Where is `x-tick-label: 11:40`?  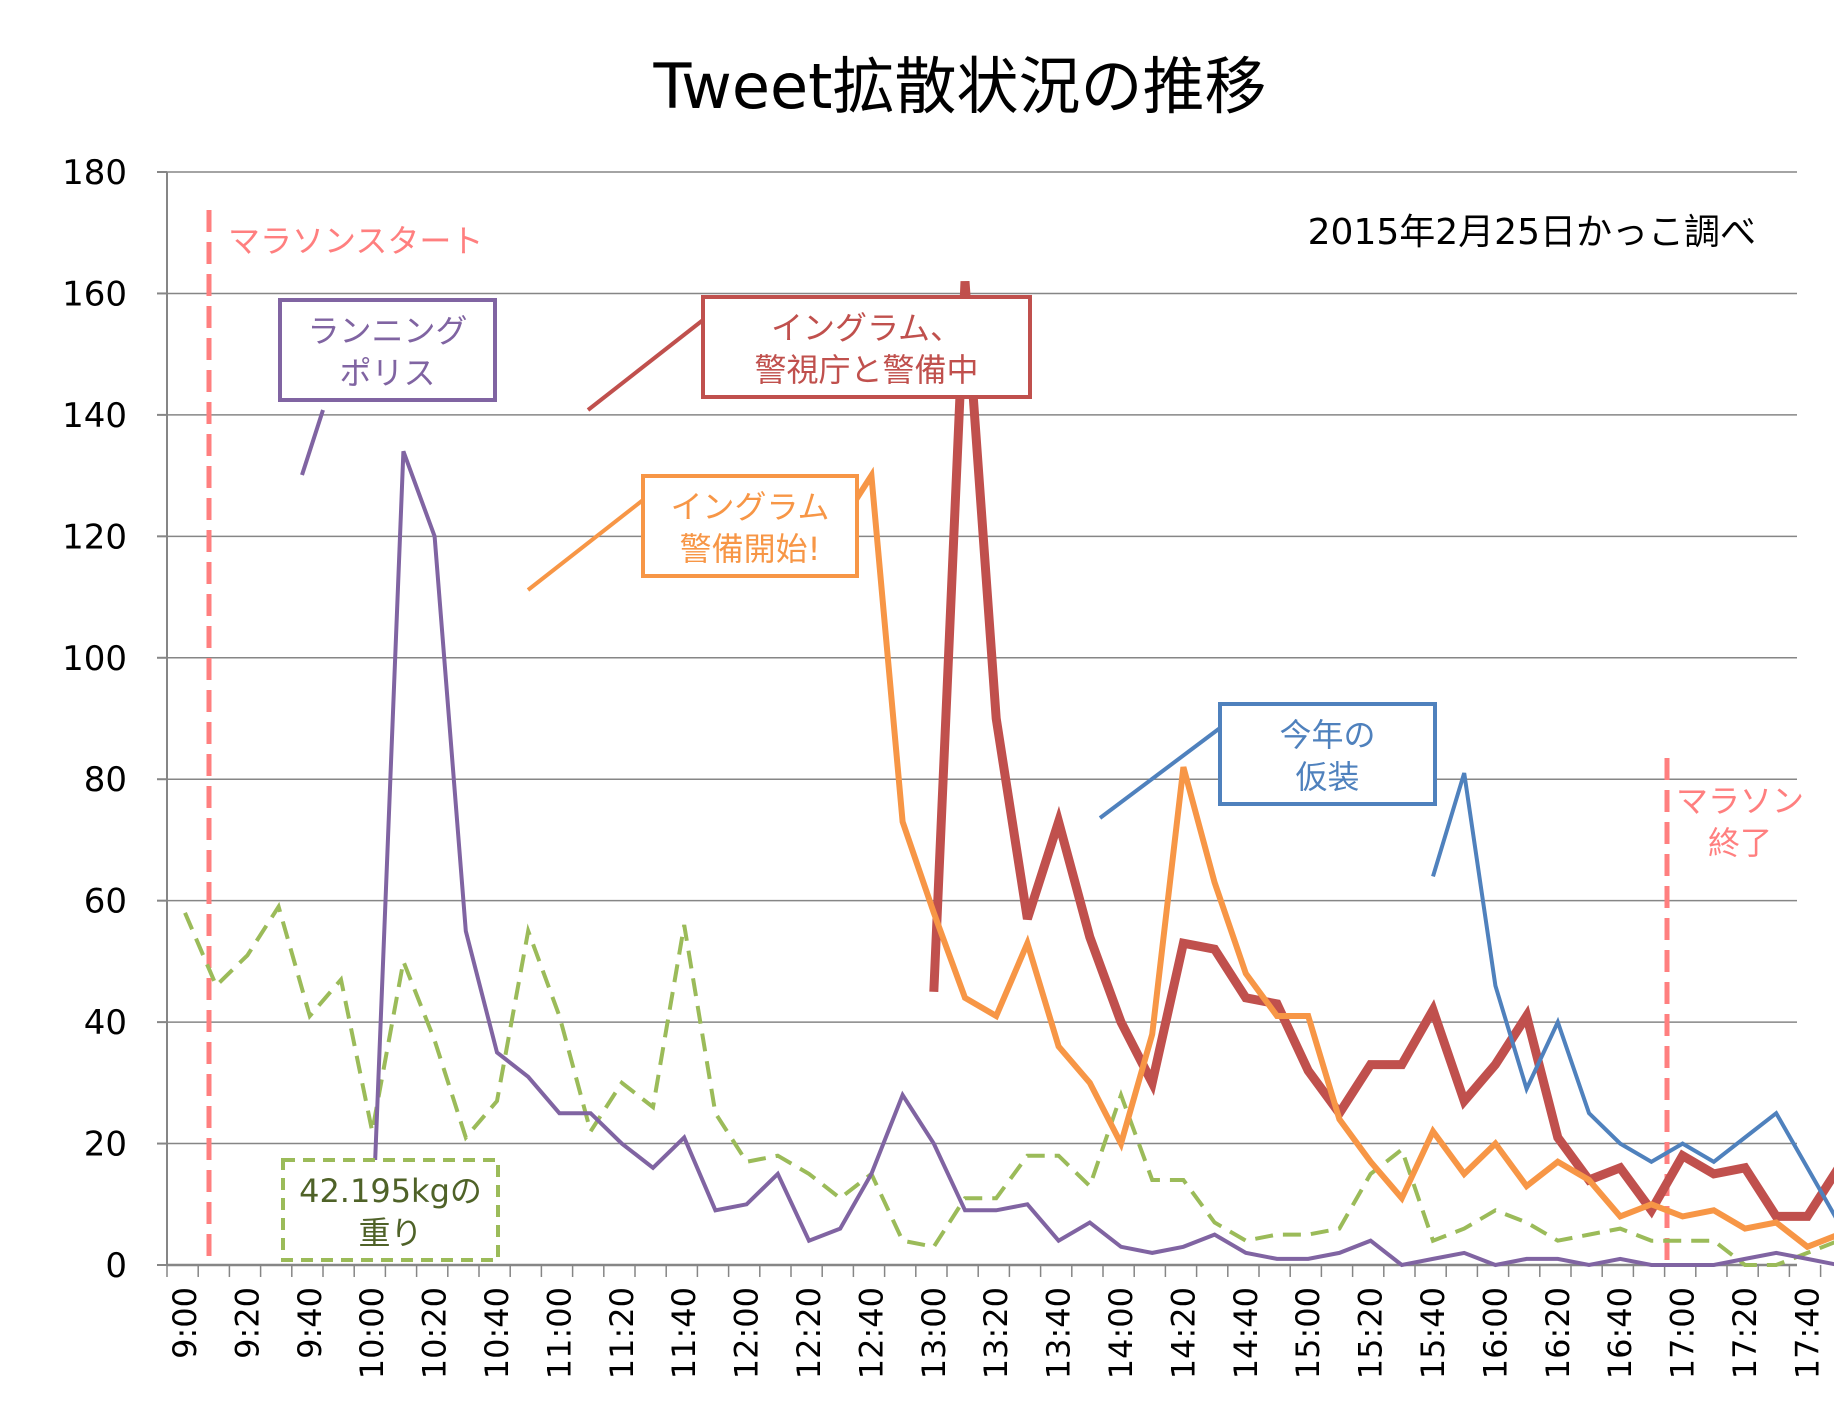
x-tick-label: 11:40 is located at coordinates (684, 1333).